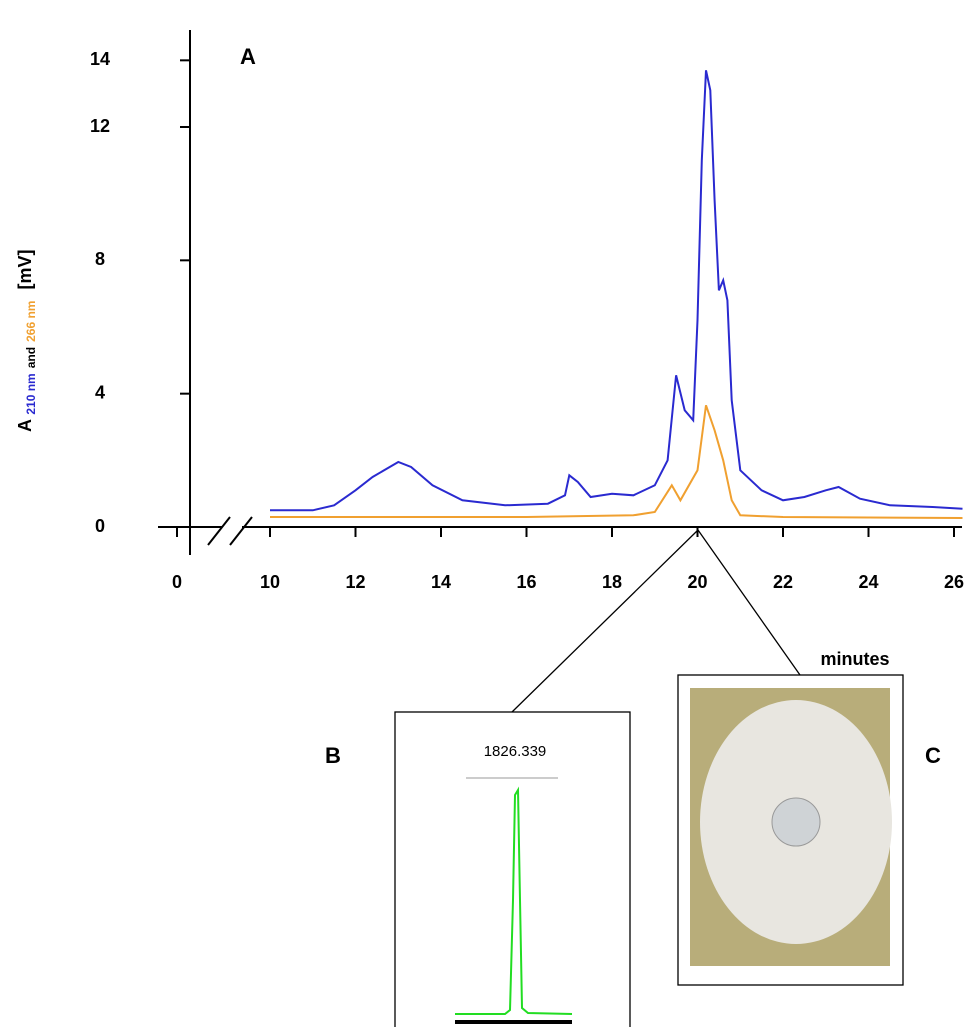  I want to click on y-tick-label: 14, so click(100, 59).